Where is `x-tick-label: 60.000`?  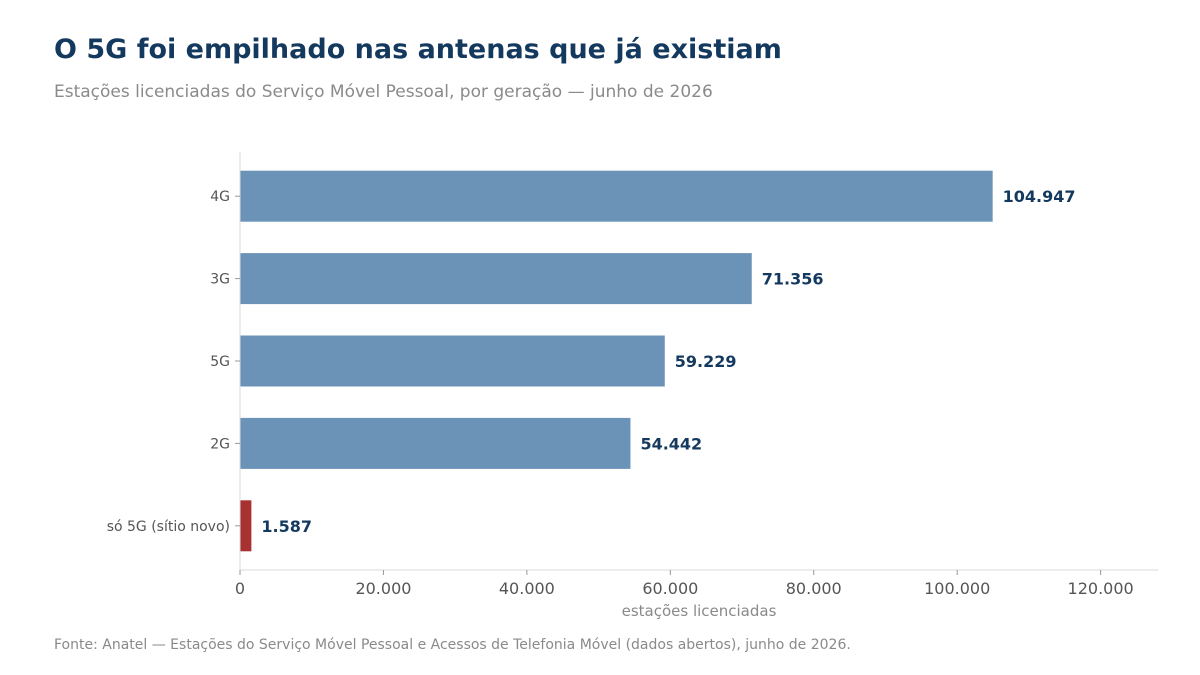
x-tick-label: 60.000 is located at coordinates (670, 588).